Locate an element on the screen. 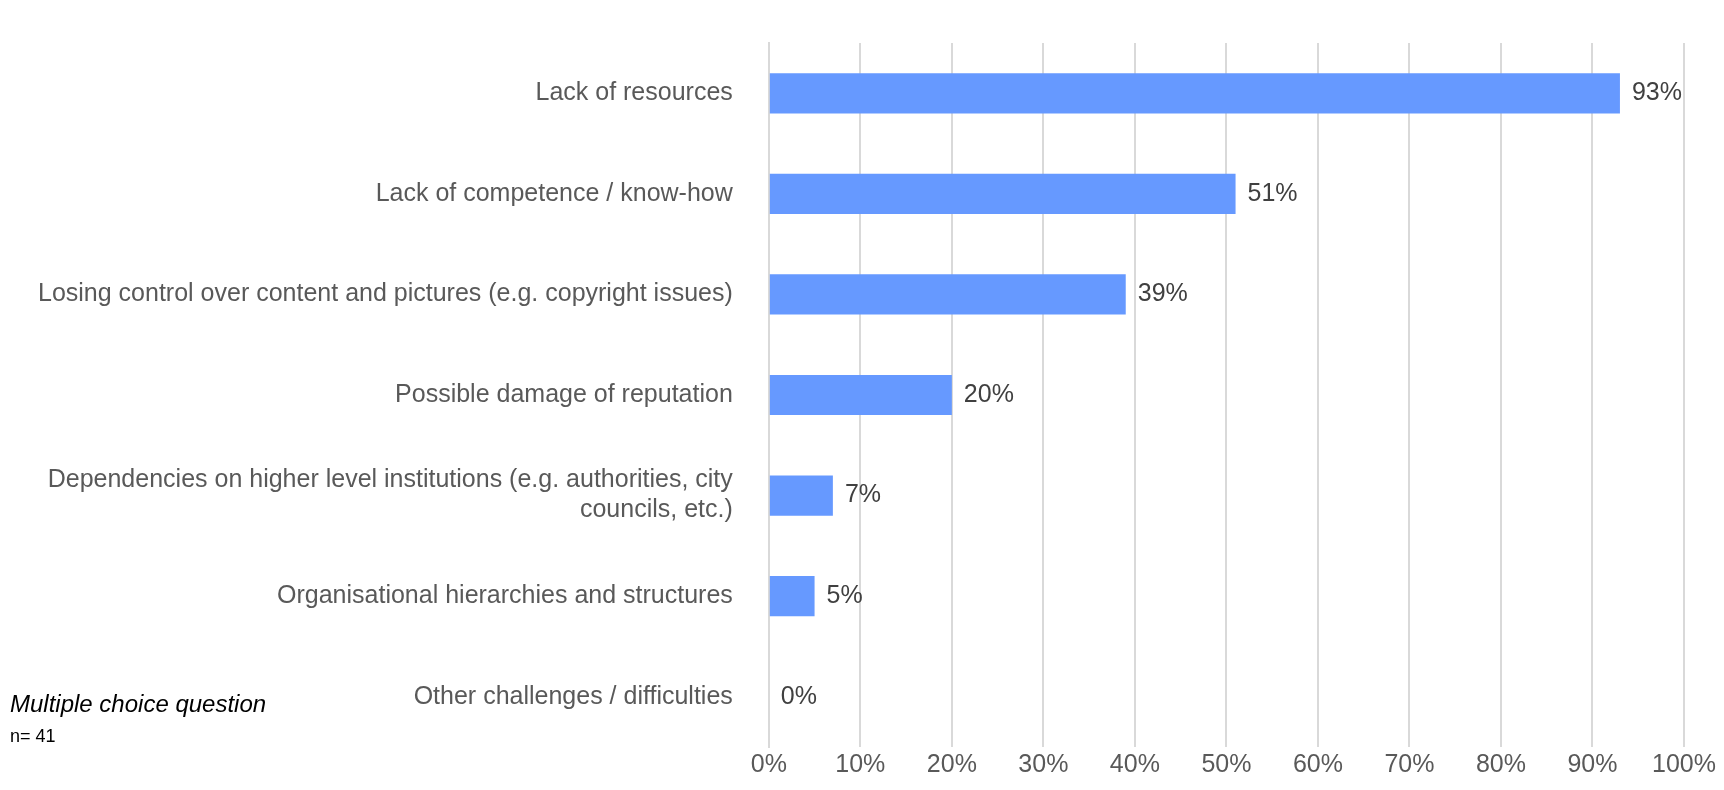 The height and width of the screenshot is (790, 1724). data-label: 0% is located at coordinates (798, 694).